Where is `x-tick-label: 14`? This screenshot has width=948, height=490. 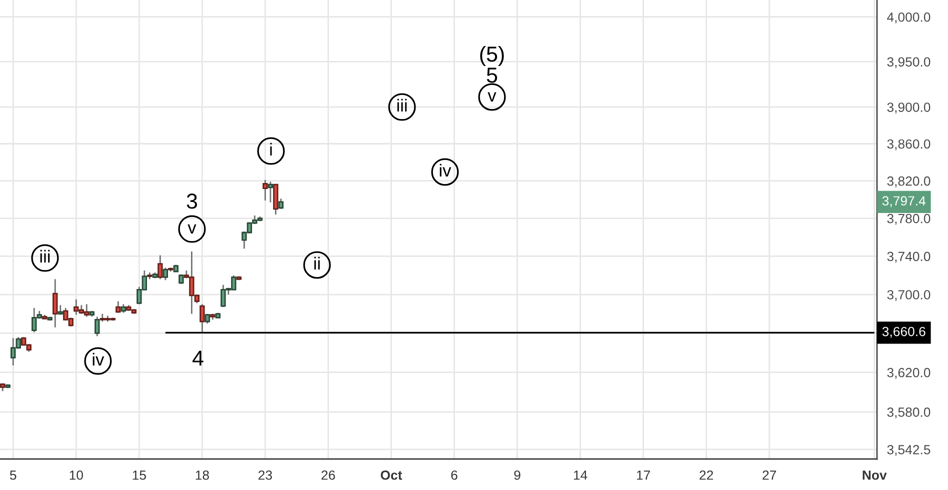
x-tick-label: 14 is located at coordinates (581, 475).